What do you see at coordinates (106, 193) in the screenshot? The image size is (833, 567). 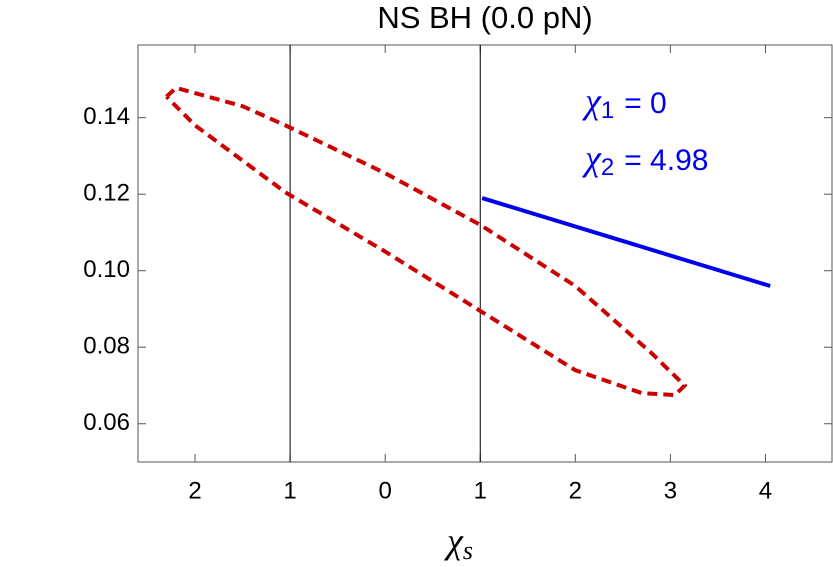 I see `y-tick-label: 0.12` at bounding box center [106, 193].